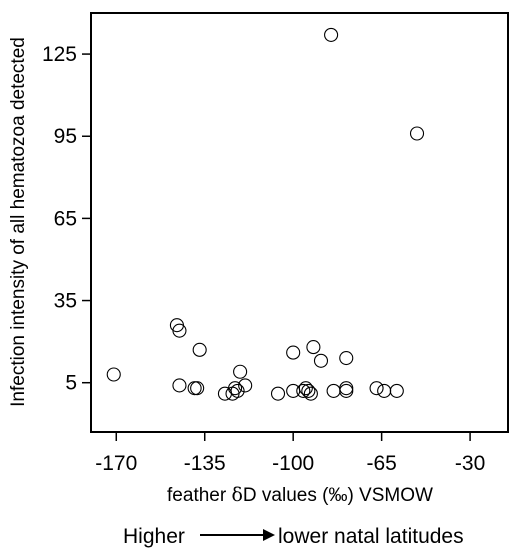  I want to click on y-tick-label: 5, so click(71, 383).